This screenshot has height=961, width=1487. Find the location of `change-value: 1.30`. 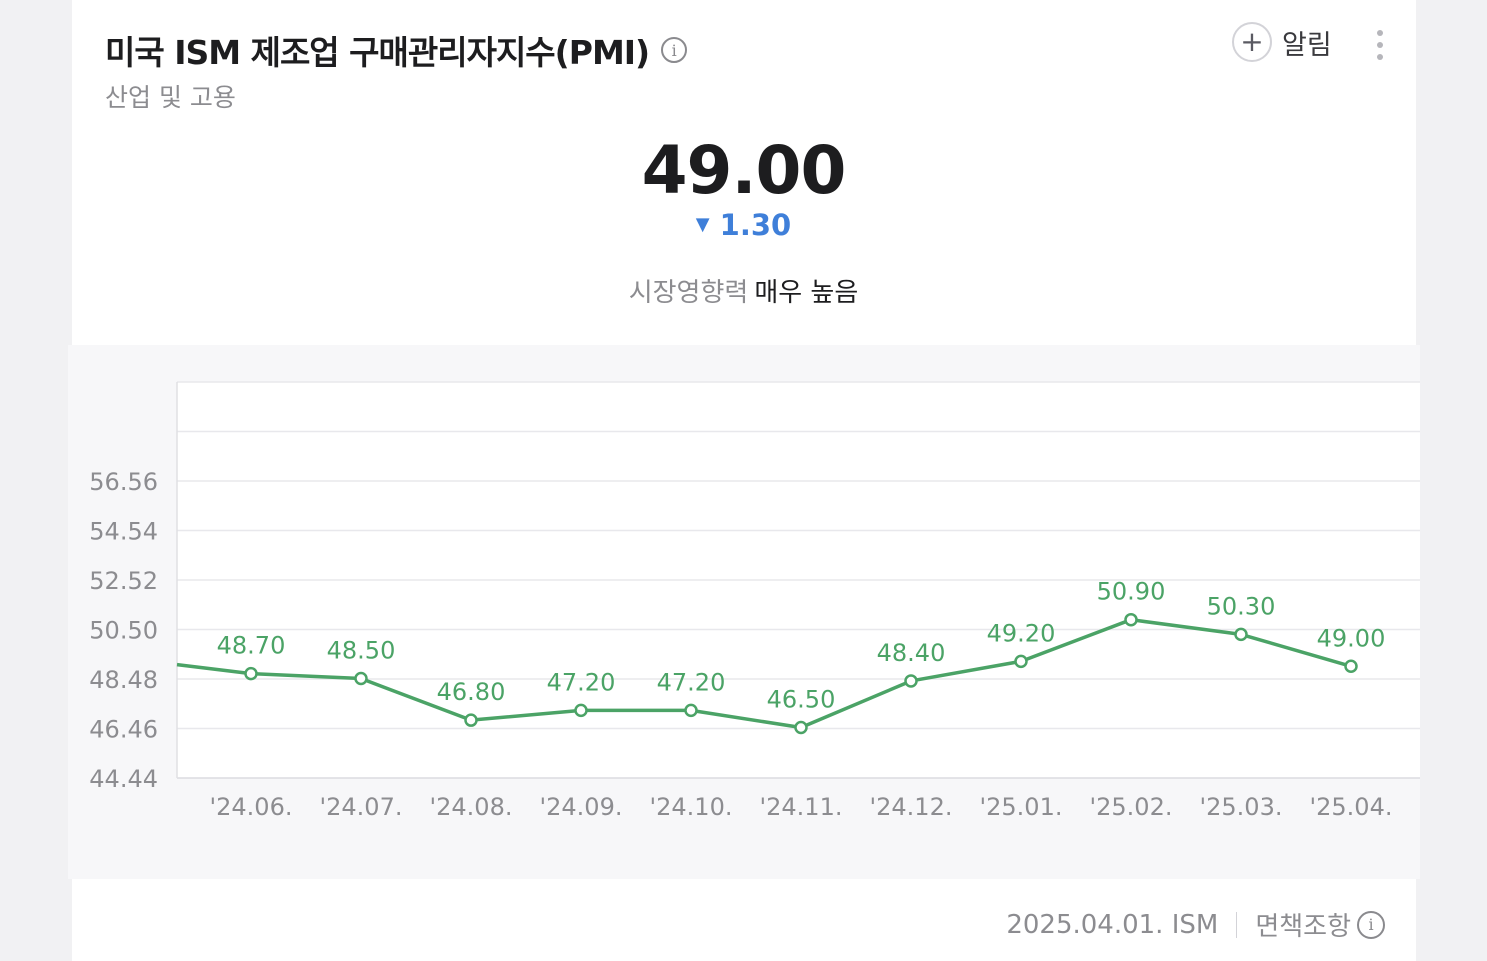

change-value: 1.30 is located at coordinates (755, 225).